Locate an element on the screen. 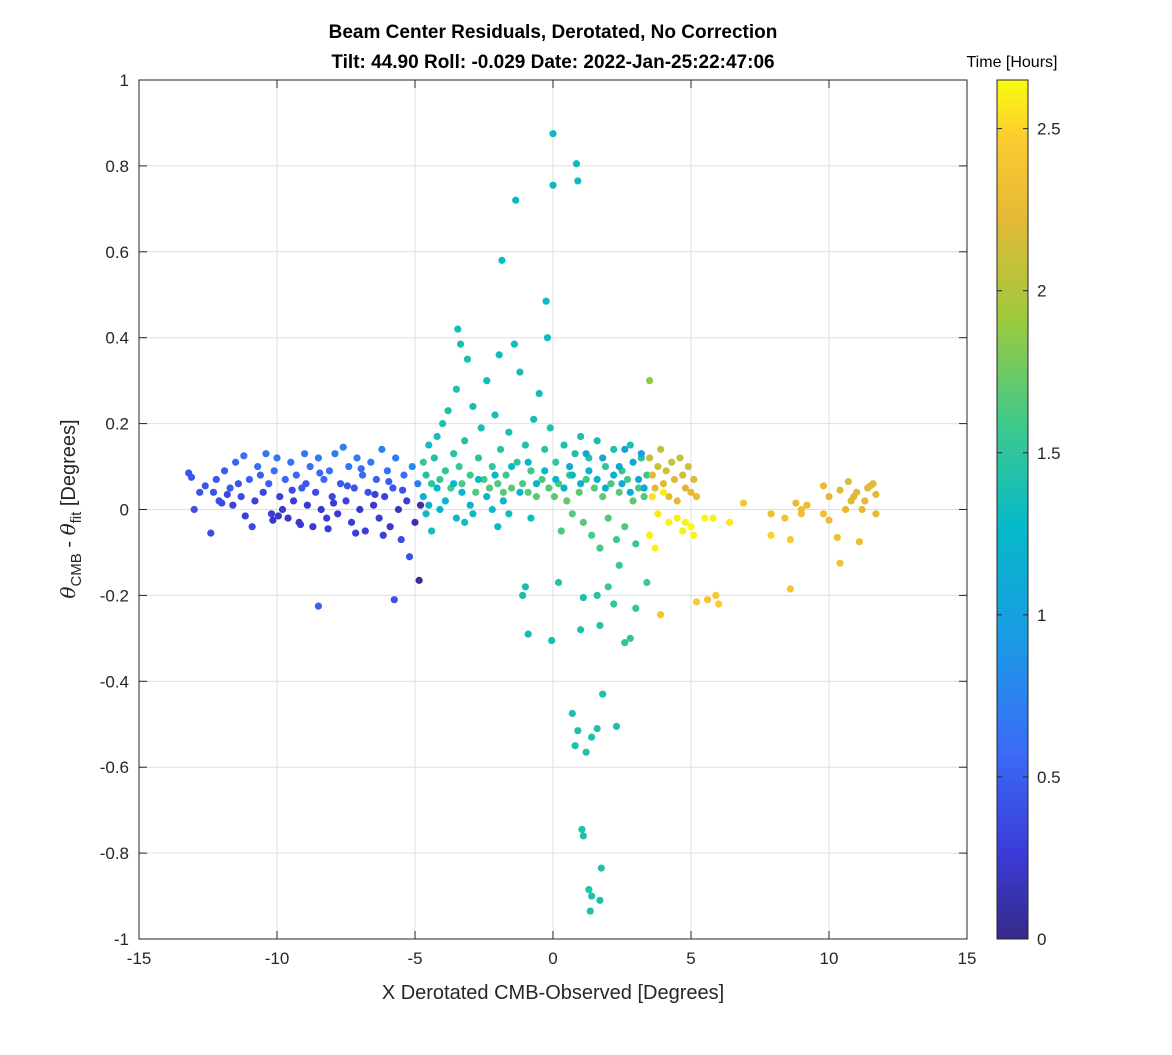 The image size is (1172, 1055). y-tick-label: -0.6 is located at coordinates (114, 767).